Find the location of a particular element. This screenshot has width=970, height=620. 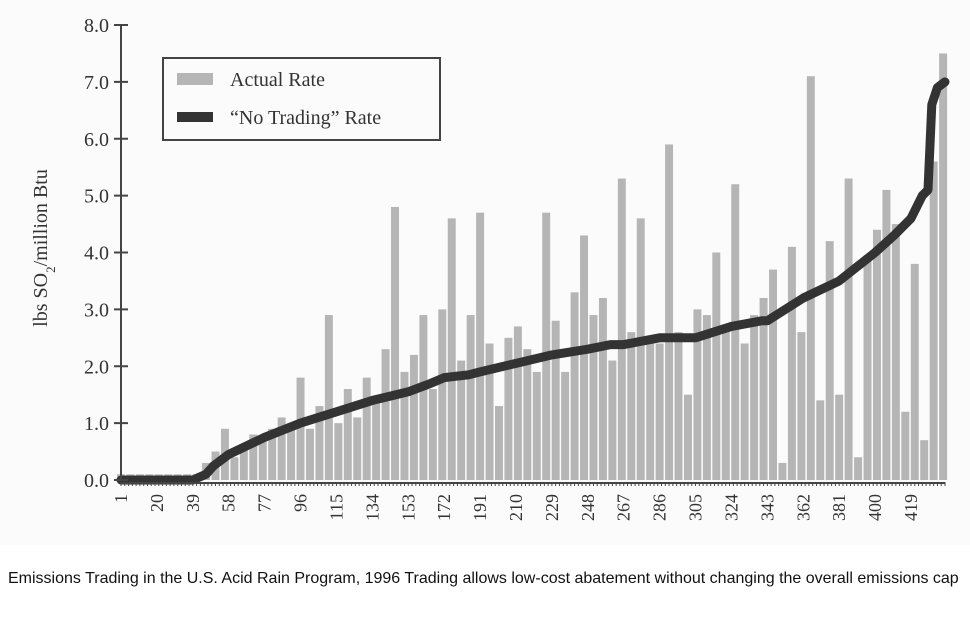

y-tick-label: 3.0 is located at coordinates (96, 310).